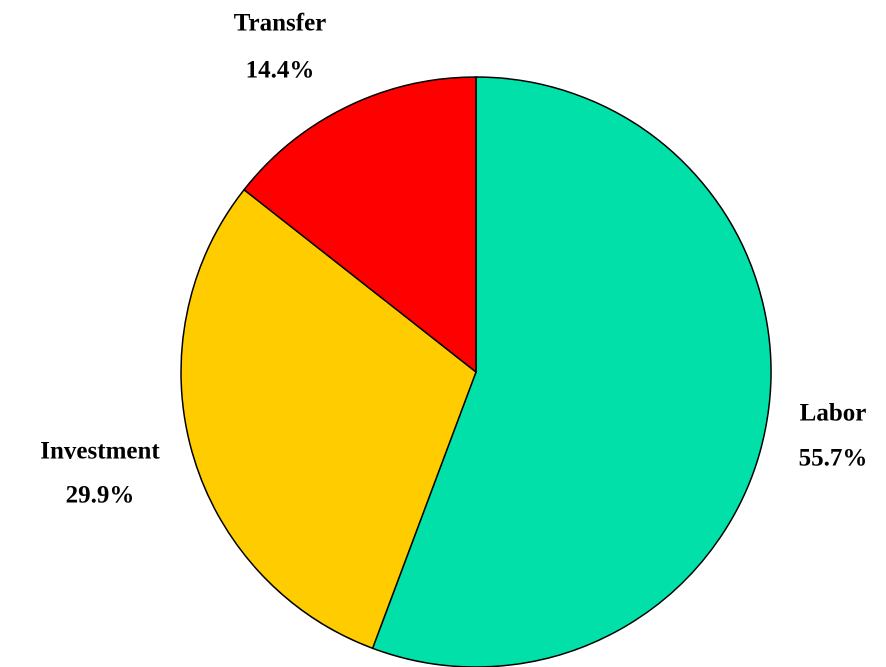 Image resolution: width=886 pixels, height=667 pixels. I want to click on slice-label: Transfer, so click(280, 23).